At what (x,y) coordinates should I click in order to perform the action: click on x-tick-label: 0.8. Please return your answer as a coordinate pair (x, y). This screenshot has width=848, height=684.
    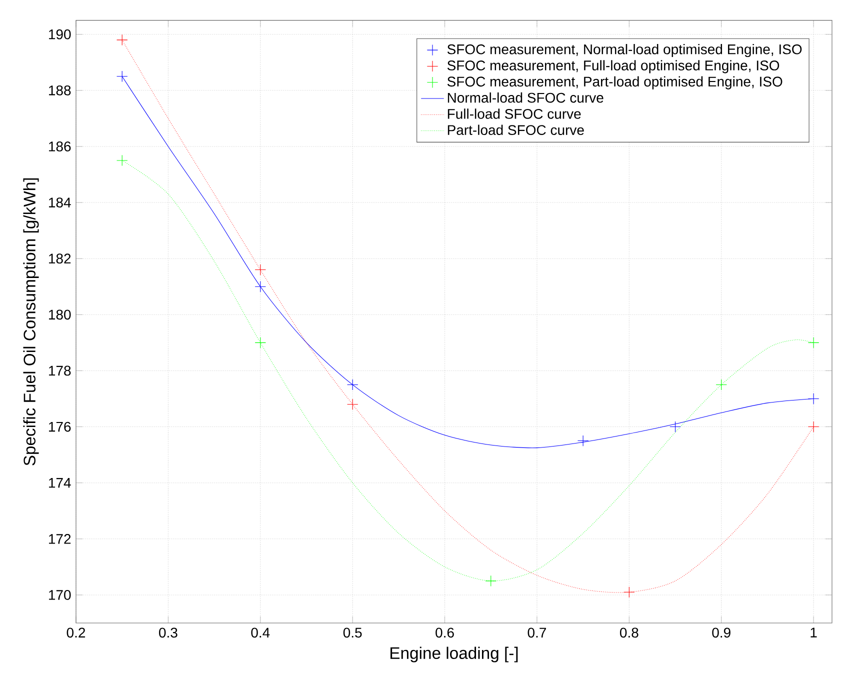
    Looking at the image, I should click on (629, 633).